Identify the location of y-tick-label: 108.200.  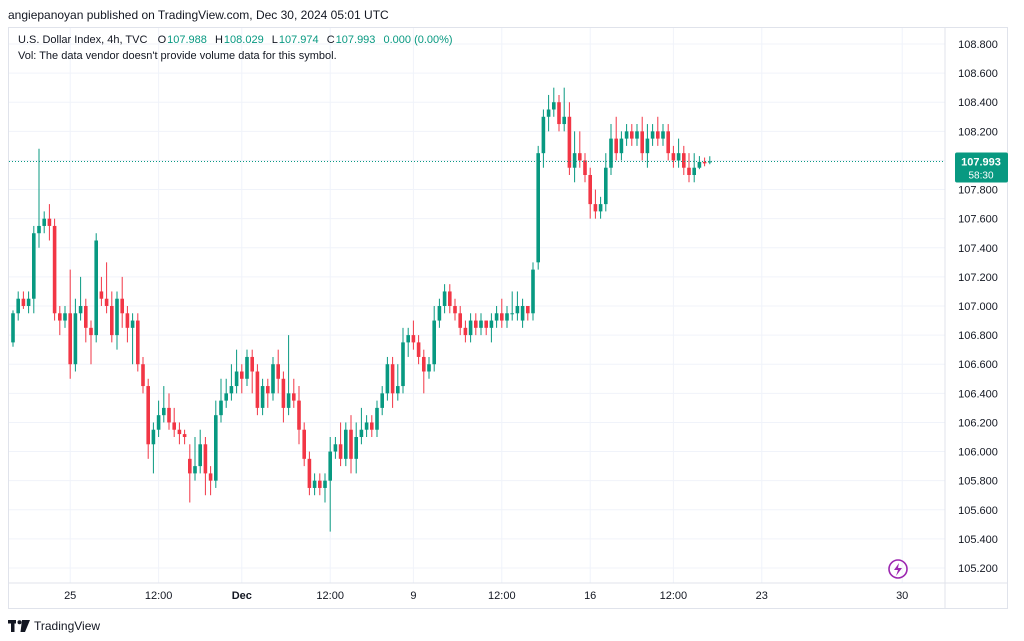
(978, 132).